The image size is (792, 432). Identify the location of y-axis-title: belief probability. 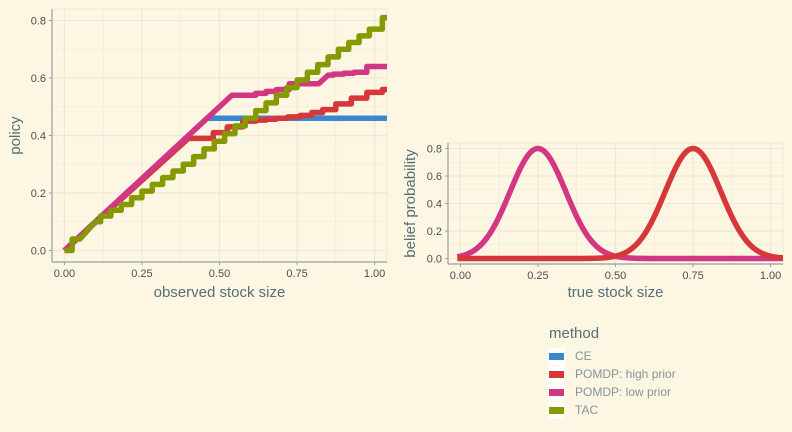
(410, 203).